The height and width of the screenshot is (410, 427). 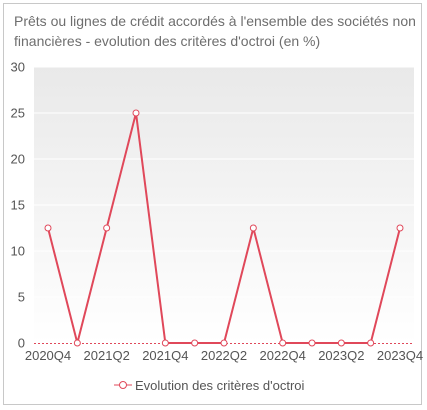 What do you see at coordinates (18, 251) in the screenshot?
I see `y-tick-label: 10` at bounding box center [18, 251].